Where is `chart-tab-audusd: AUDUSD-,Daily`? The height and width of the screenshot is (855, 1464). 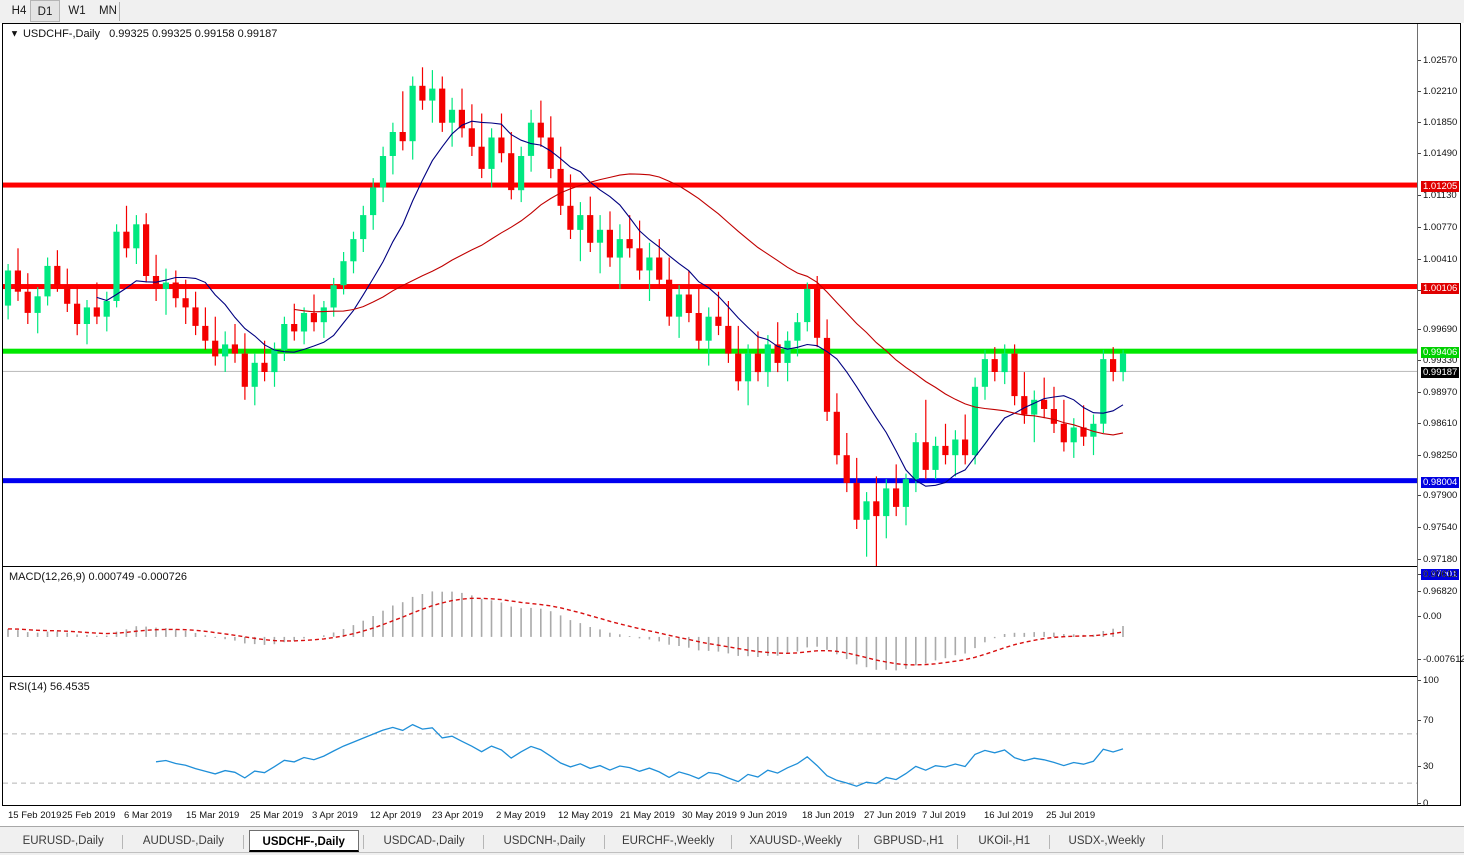 chart-tab-audusd: AUDUSD-,Daily is located at coordinates (183, 841).